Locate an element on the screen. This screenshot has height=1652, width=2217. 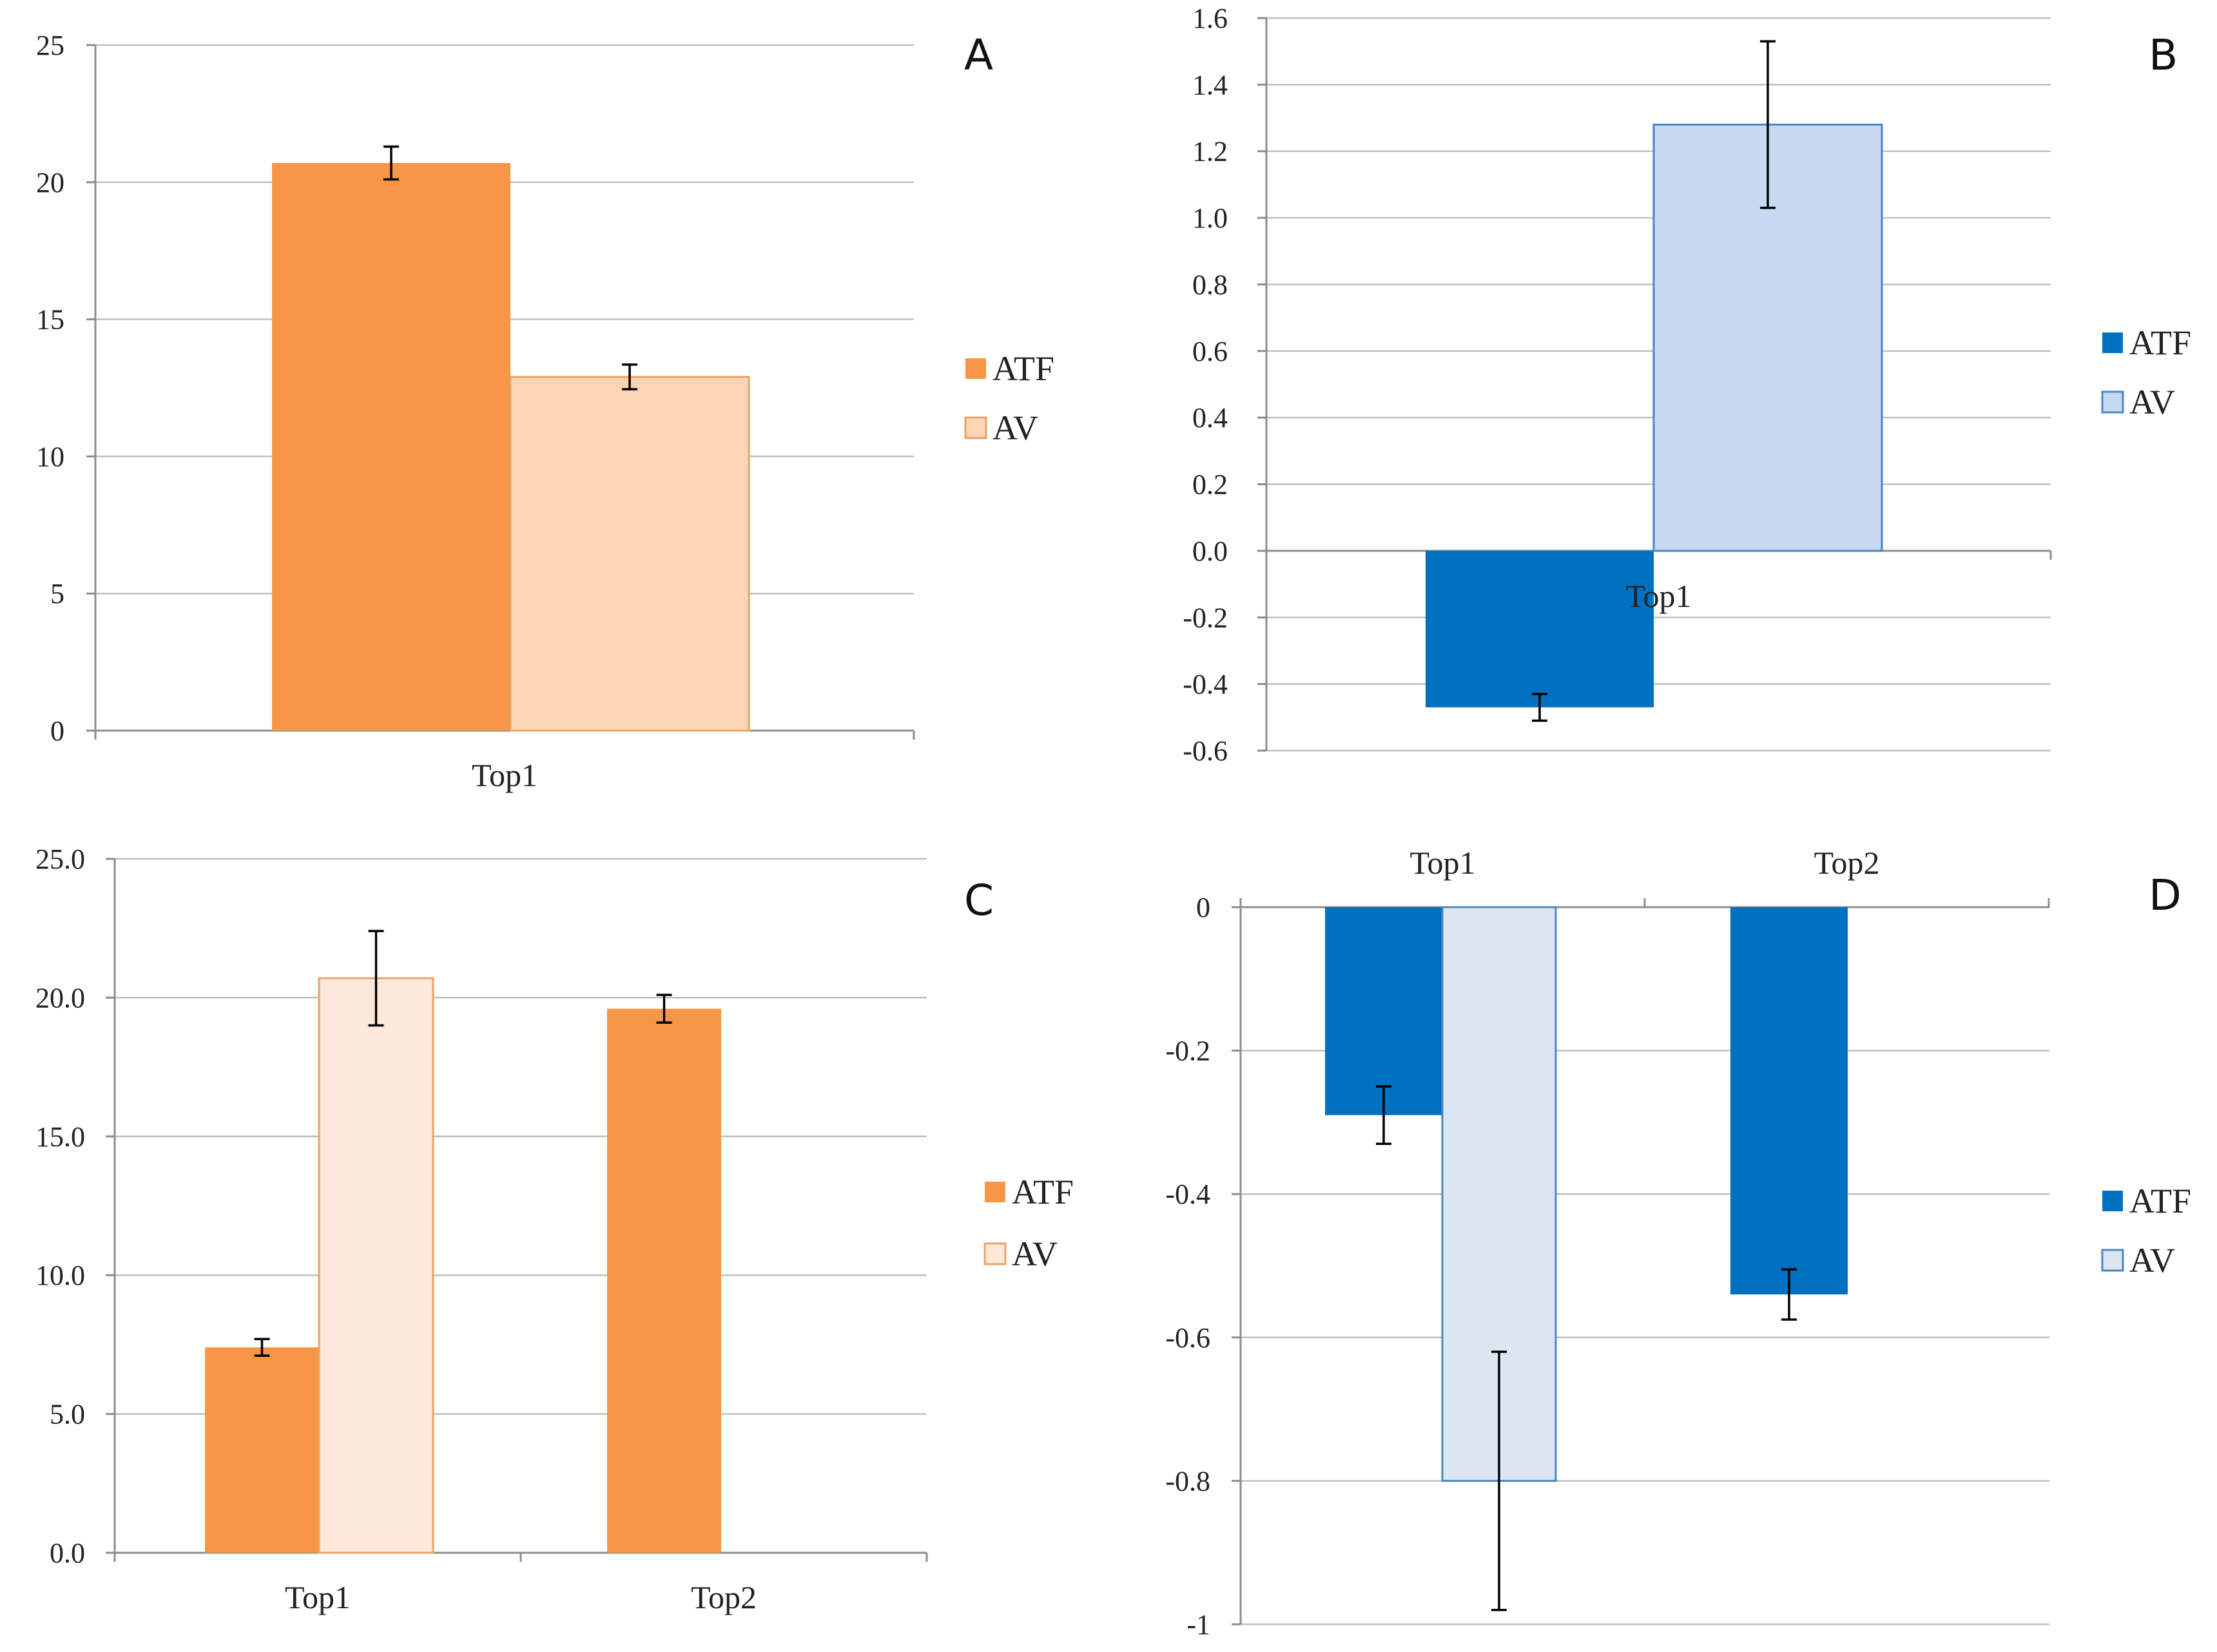
y-tick-label: -0.8 is located at coordinates (1187, 1481).